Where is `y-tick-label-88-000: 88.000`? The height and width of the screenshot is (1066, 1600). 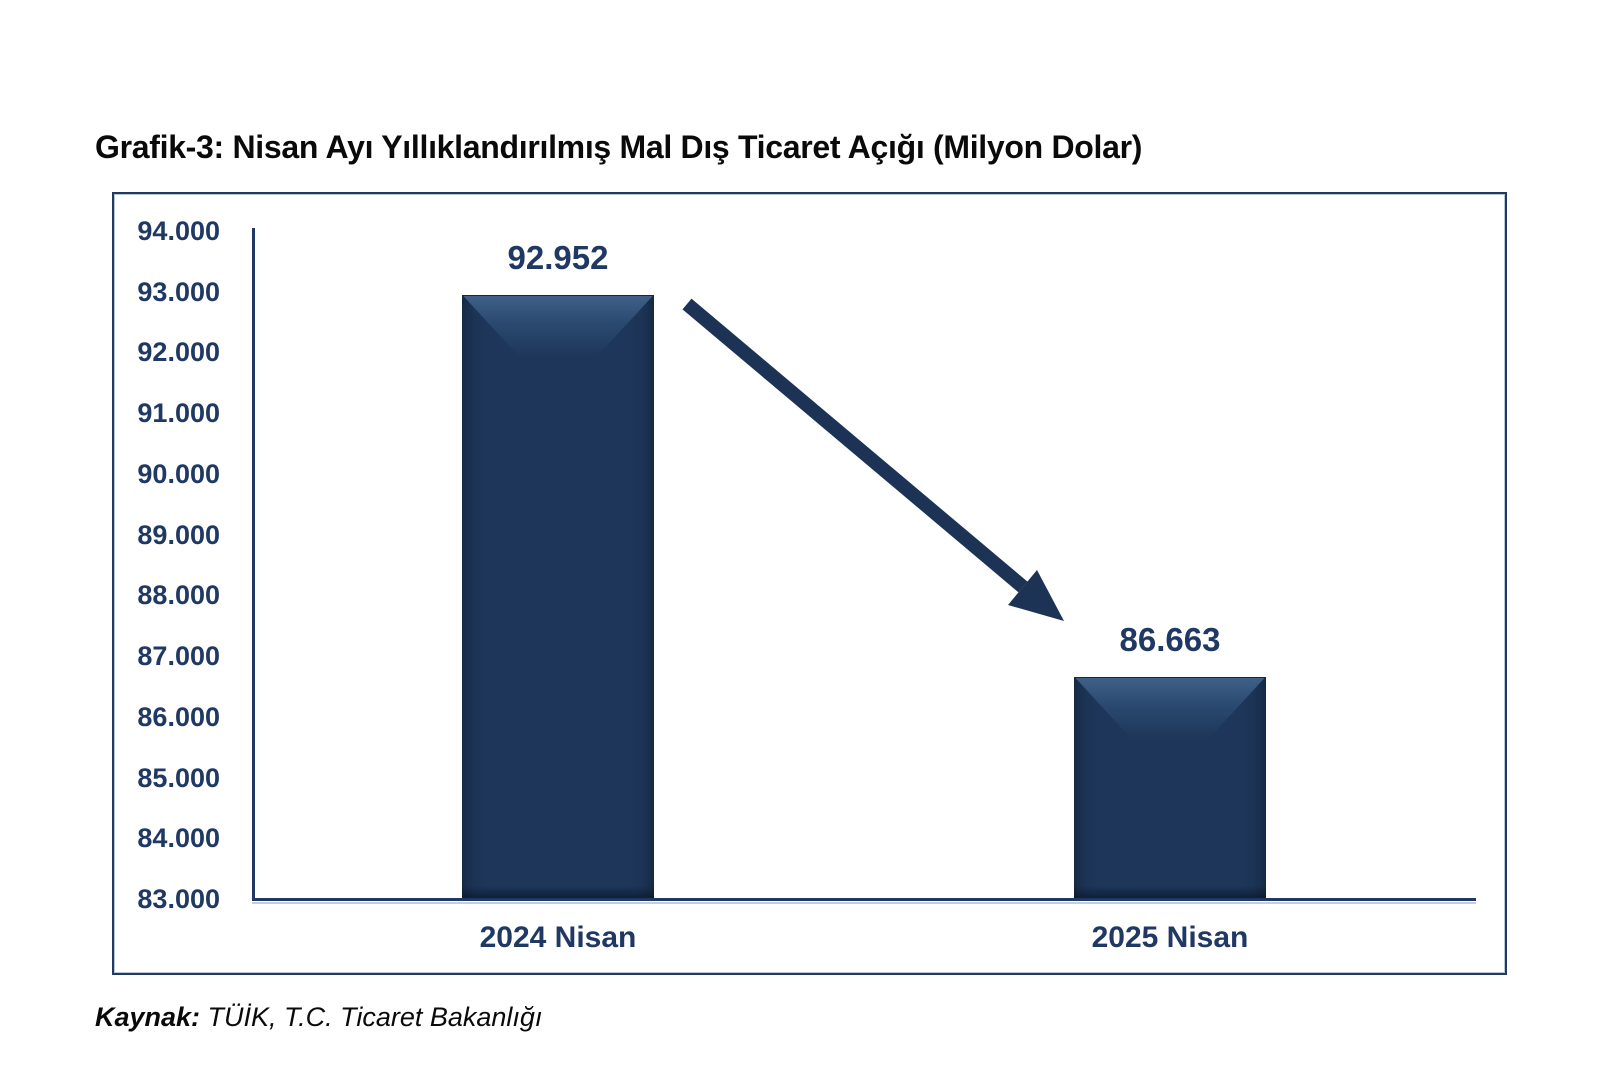 y-tick-label-88-000: 88.000 is located at coordinates (178, 595).